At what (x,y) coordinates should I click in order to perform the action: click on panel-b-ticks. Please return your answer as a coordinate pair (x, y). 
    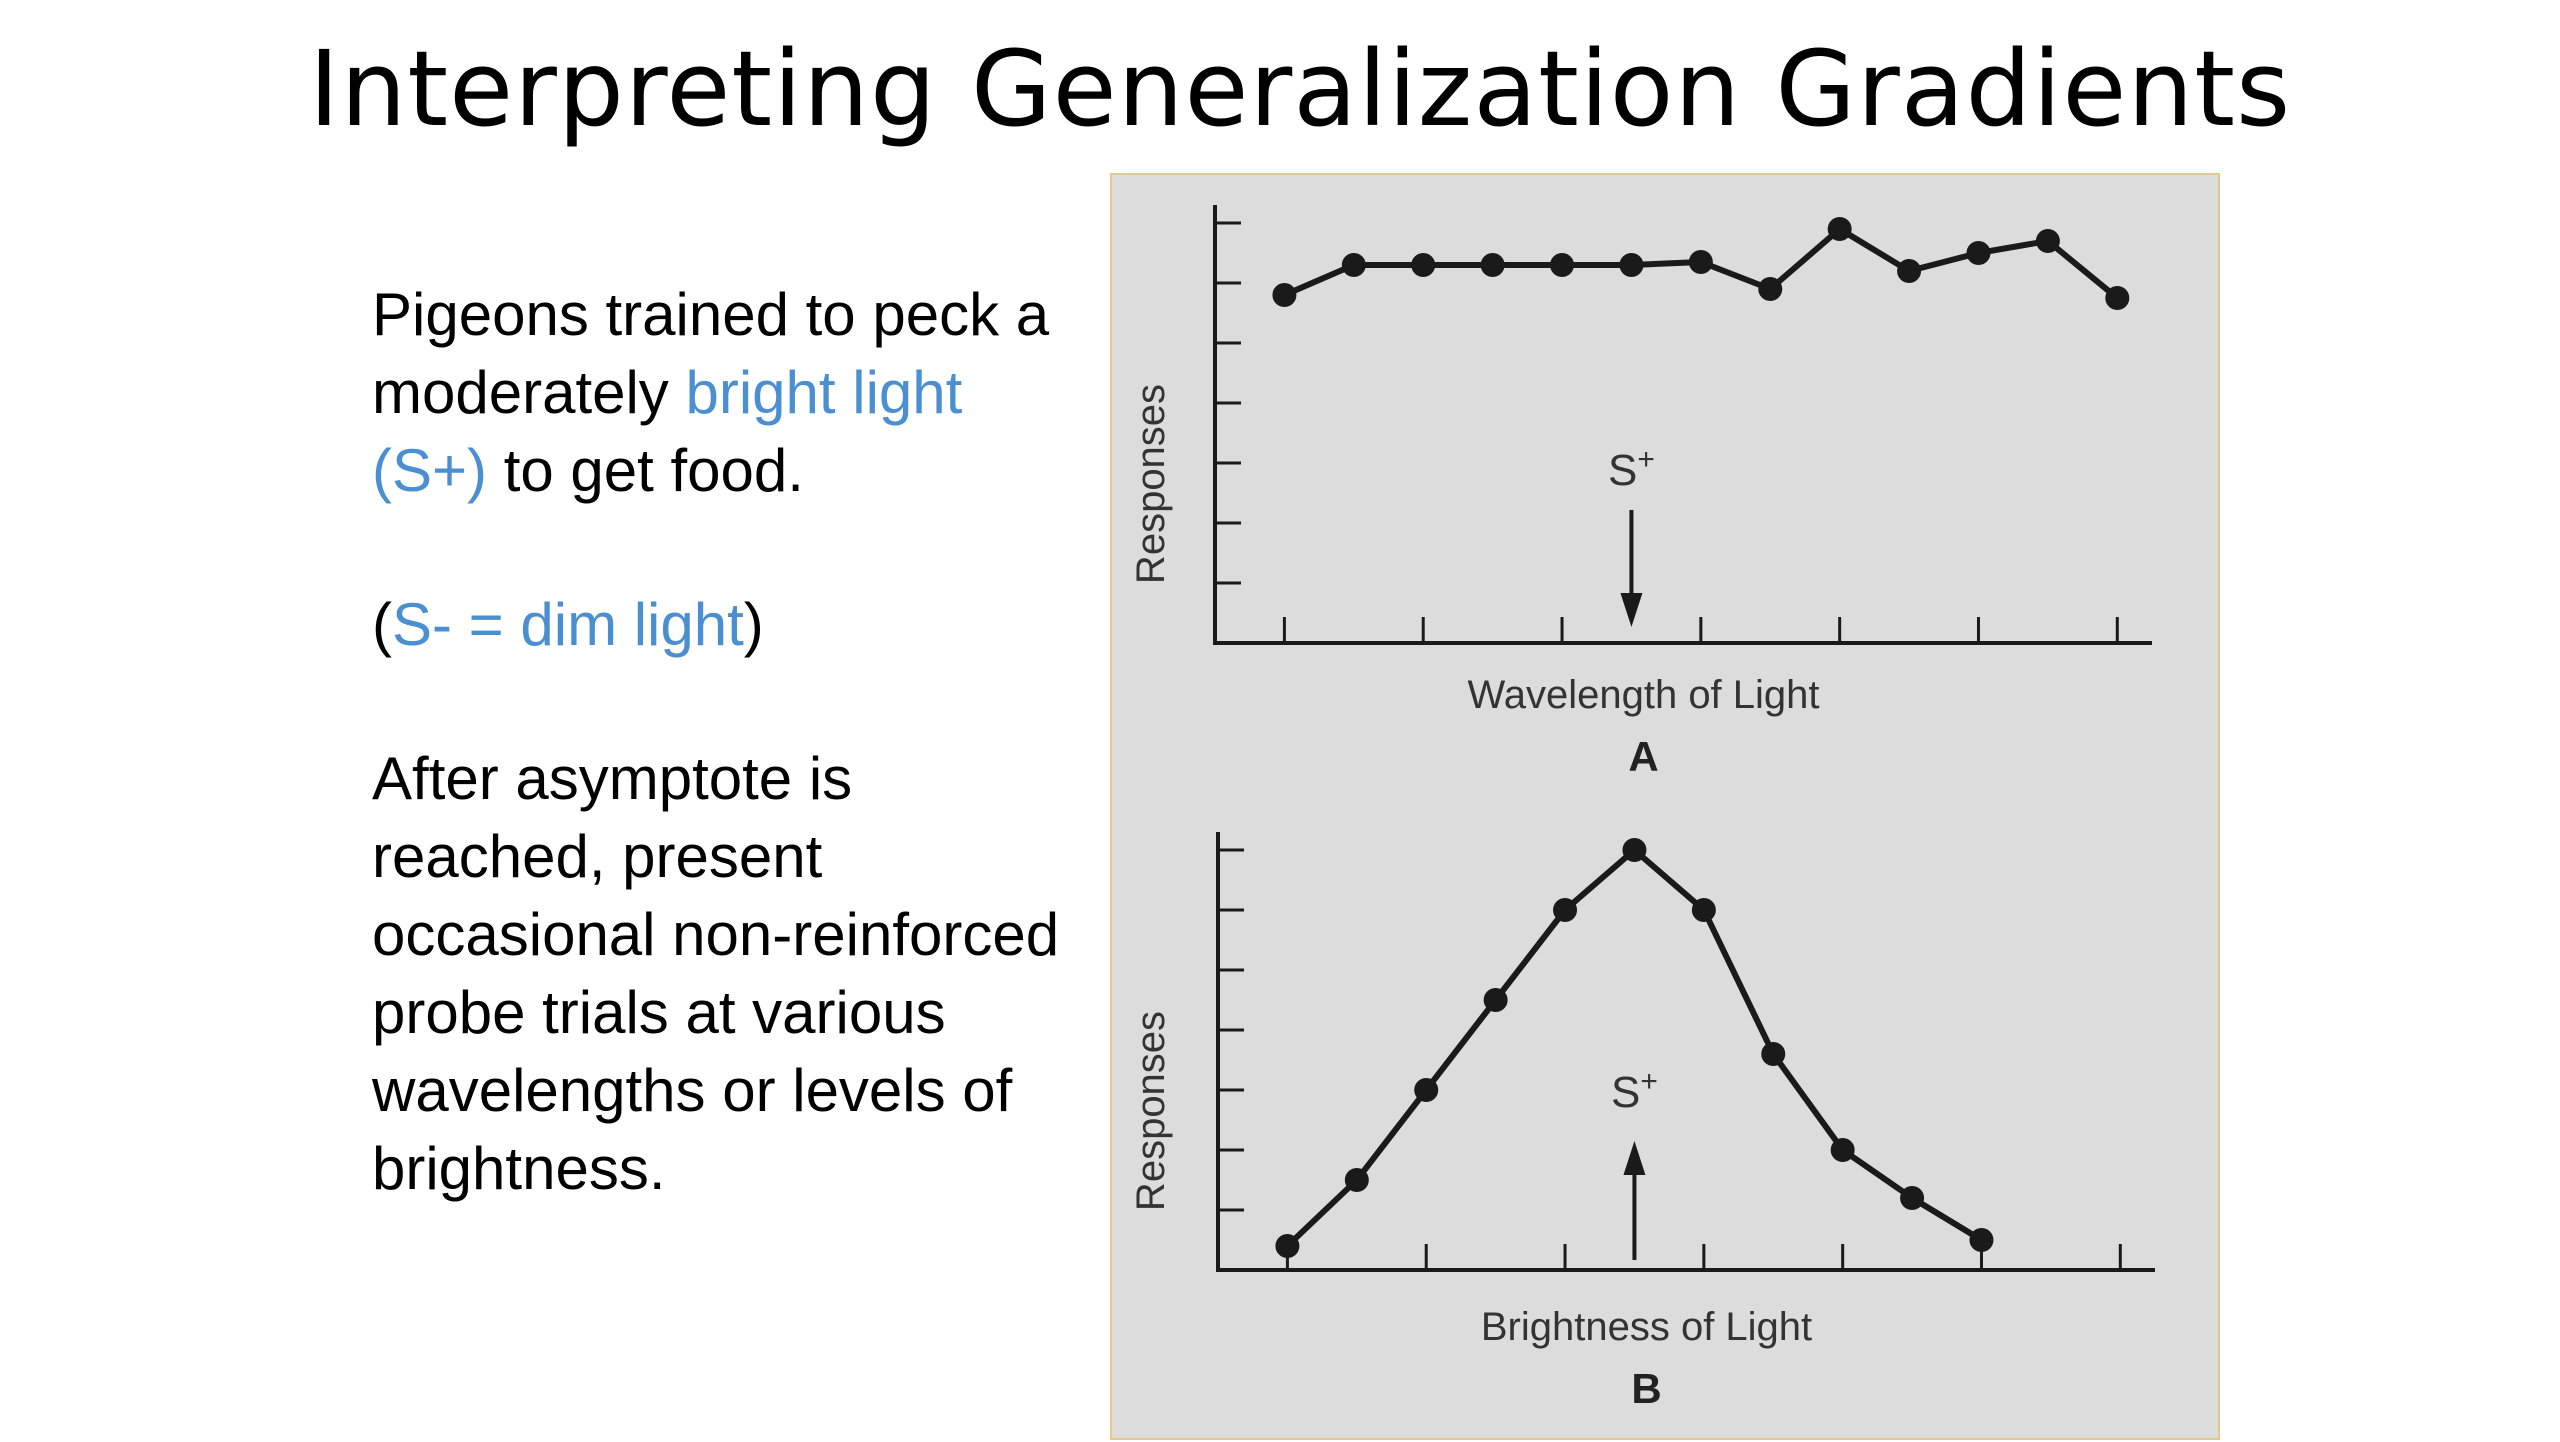
    Looking at the image, I should click on (1670, 1059).